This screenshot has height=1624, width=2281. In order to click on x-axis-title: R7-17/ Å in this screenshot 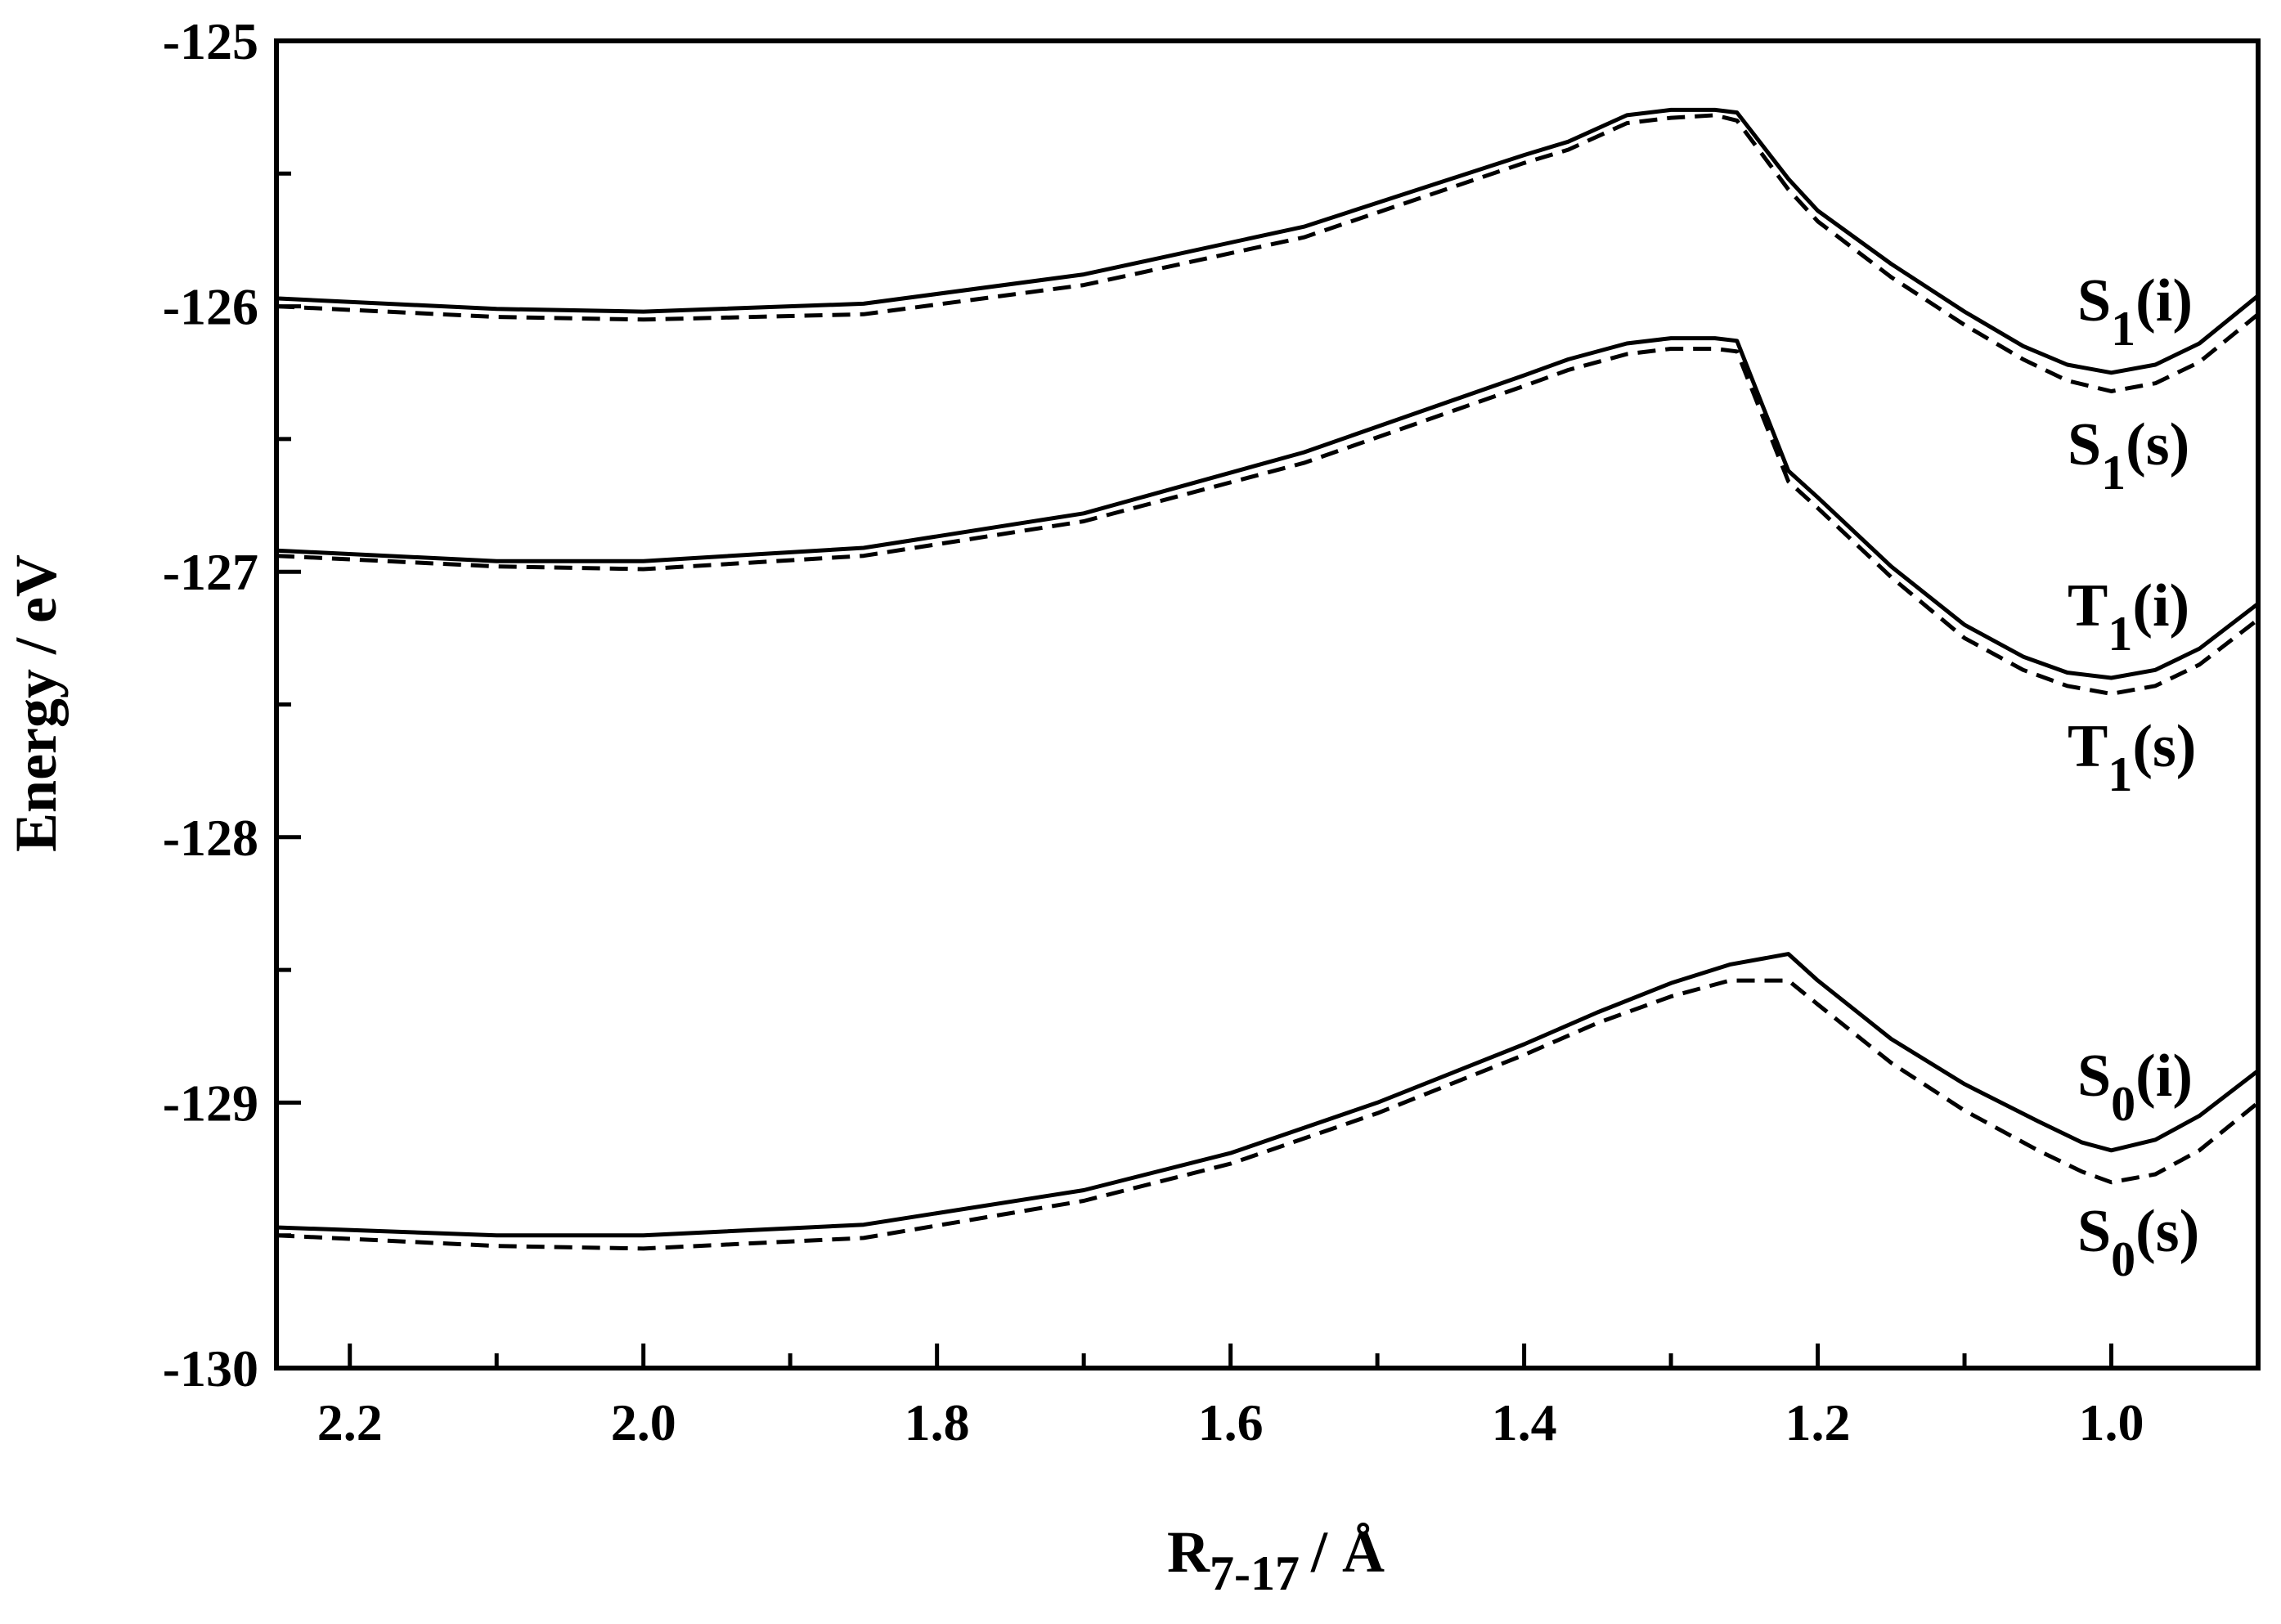, I will do `click(1276, 1560)`.